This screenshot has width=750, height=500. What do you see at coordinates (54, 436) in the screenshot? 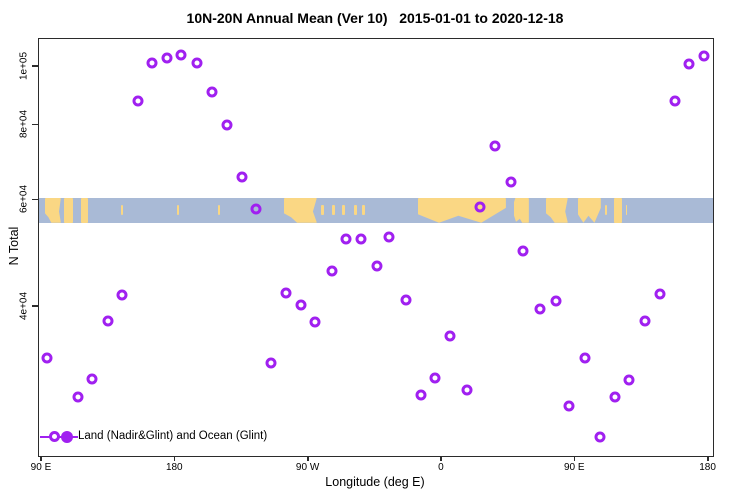
I see `legend-open-circle-marker` at bounding box center [54, 436].